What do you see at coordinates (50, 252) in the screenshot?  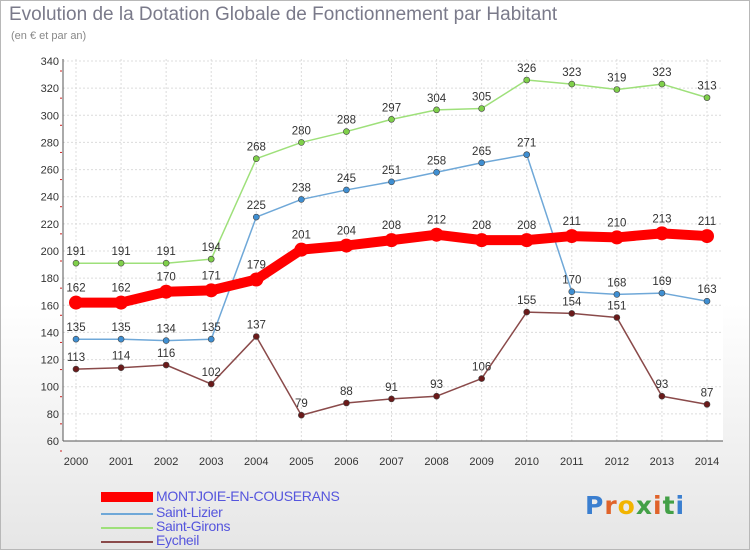 I see `y-tick-label: 200` at bounding box center [50, 252].